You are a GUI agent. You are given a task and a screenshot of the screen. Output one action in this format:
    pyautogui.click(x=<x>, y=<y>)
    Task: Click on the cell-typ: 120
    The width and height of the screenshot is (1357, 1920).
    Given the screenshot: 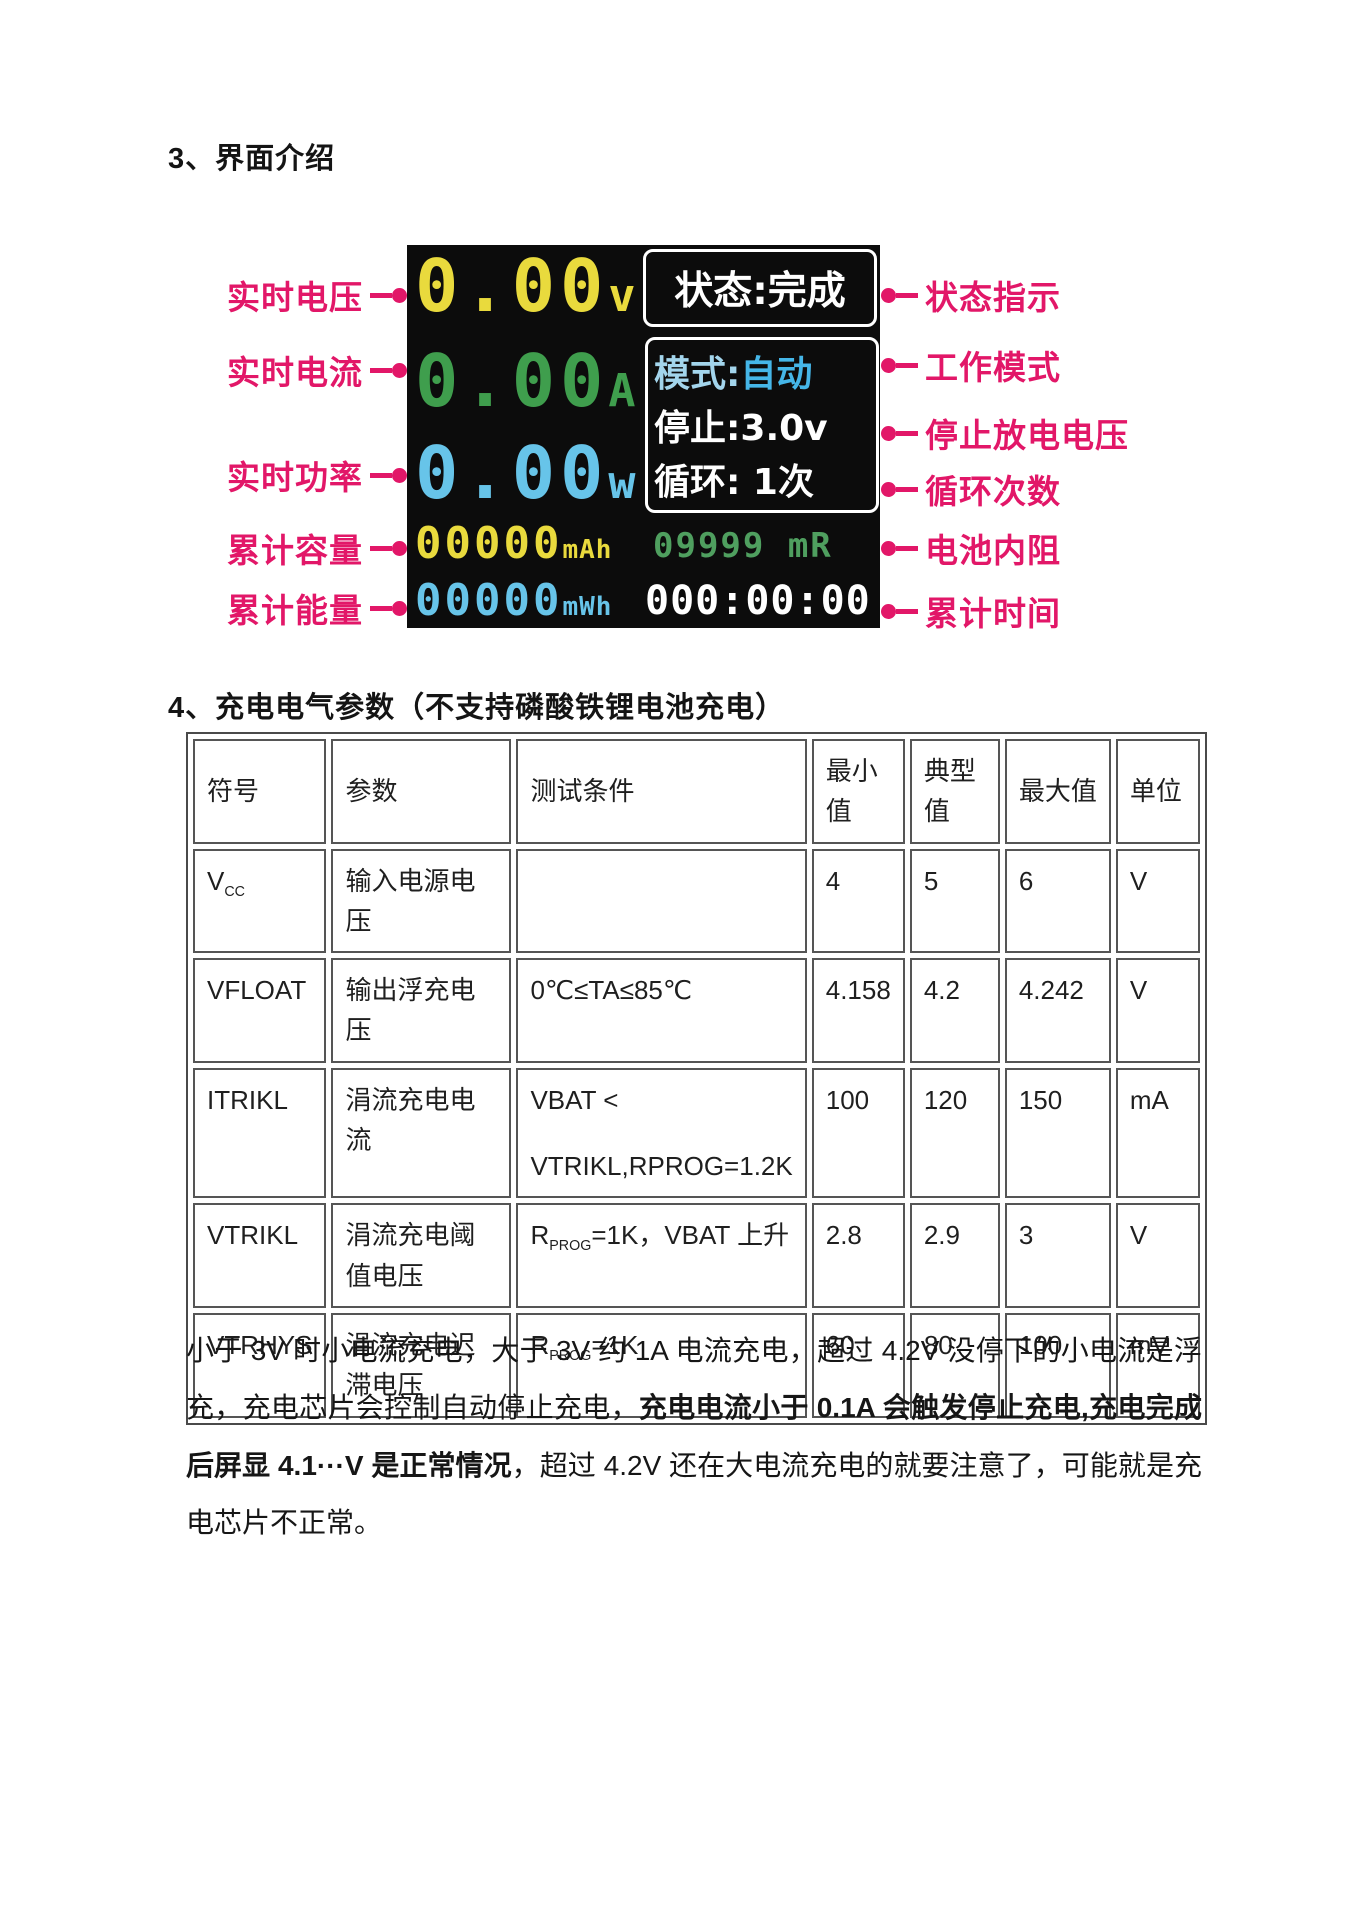 What is the action you would take?
    pyautogui.click(x=954, y=1133)
    